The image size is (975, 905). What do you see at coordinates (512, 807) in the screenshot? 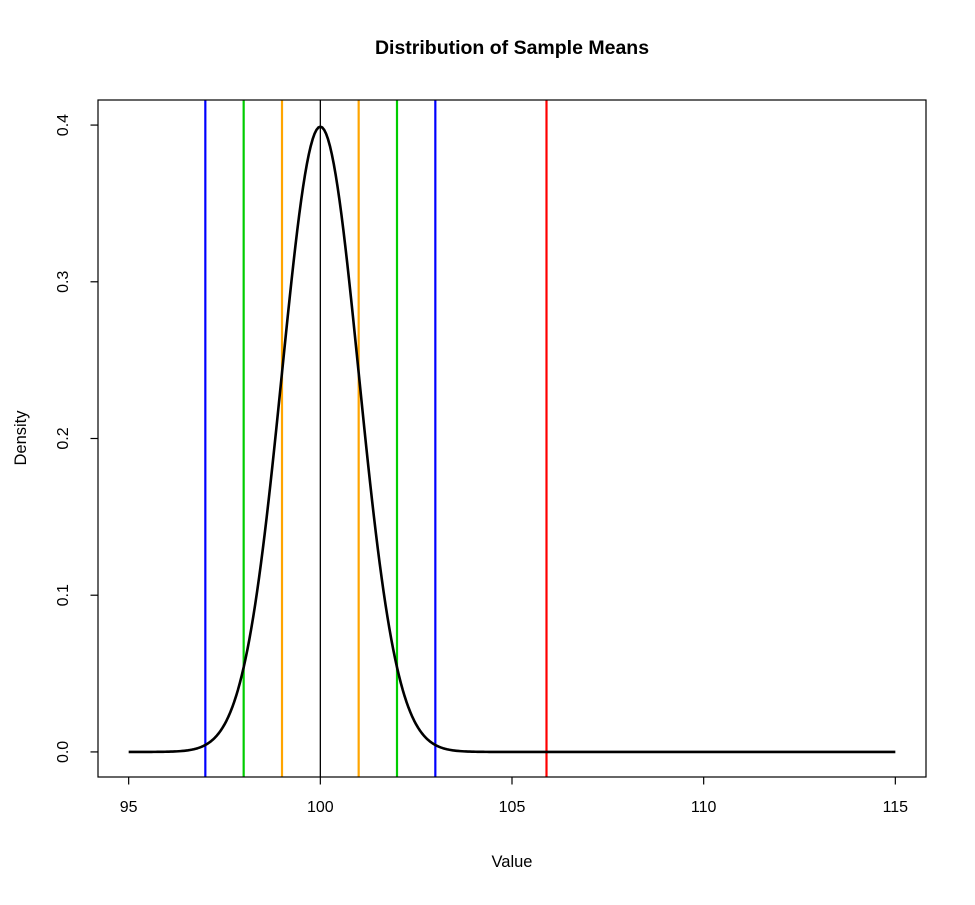
I see `x-tick-label: 105` at bounding box center [512, 807].